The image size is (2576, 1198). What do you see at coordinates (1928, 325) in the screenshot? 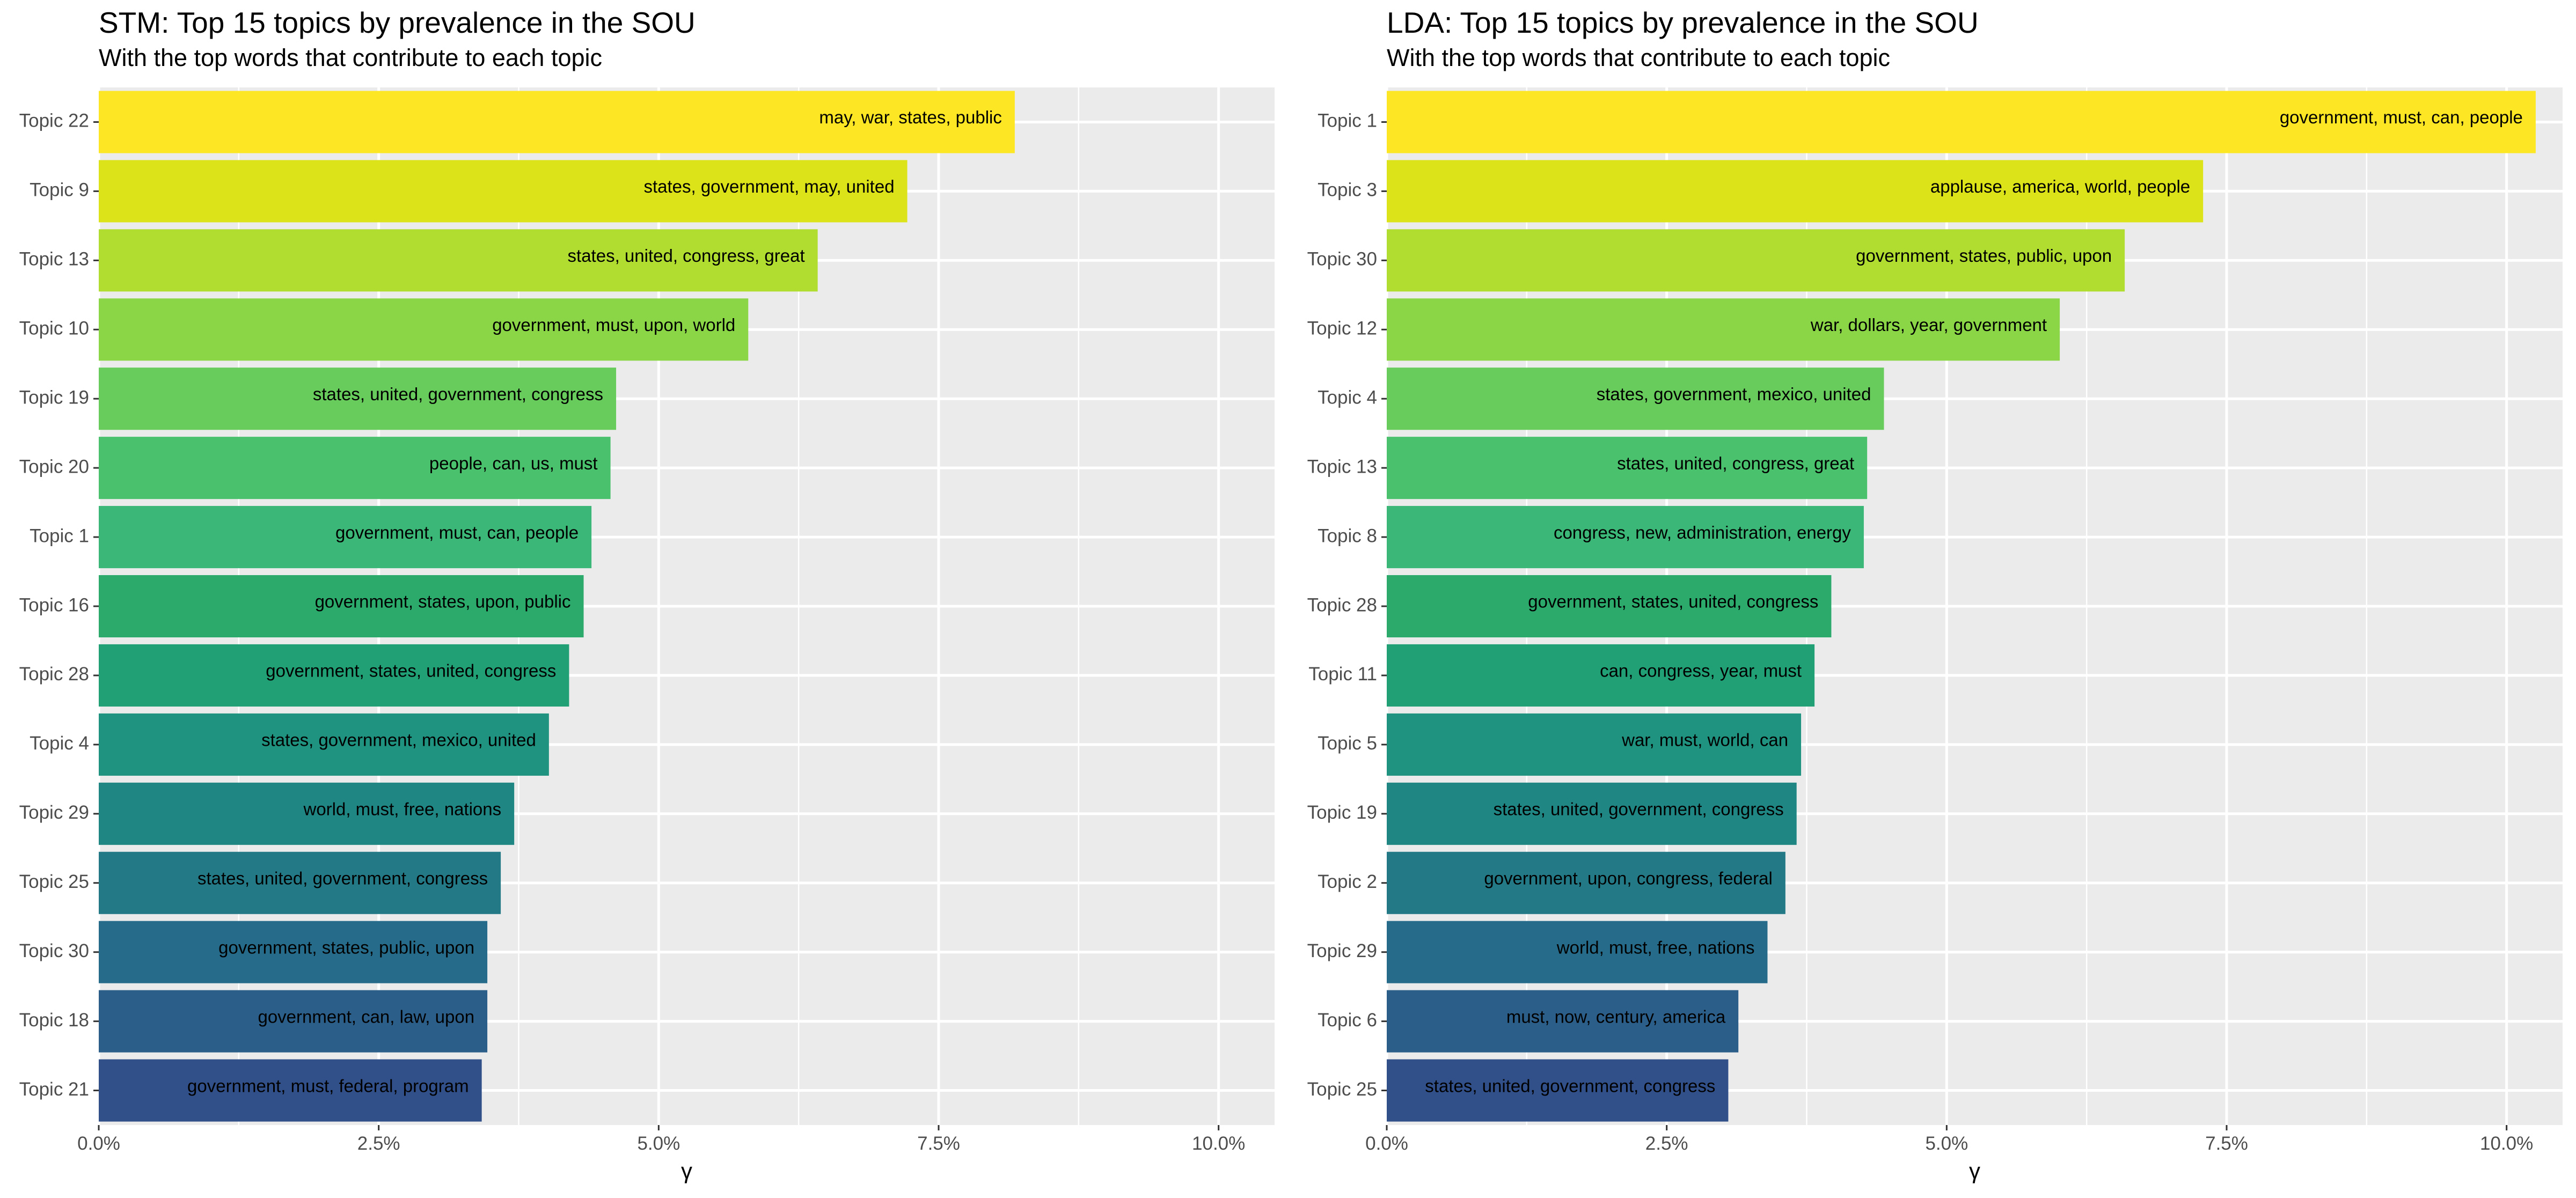
I see `bar-word-label: war, dollars, year, government` at bounding box center [1928, 325].